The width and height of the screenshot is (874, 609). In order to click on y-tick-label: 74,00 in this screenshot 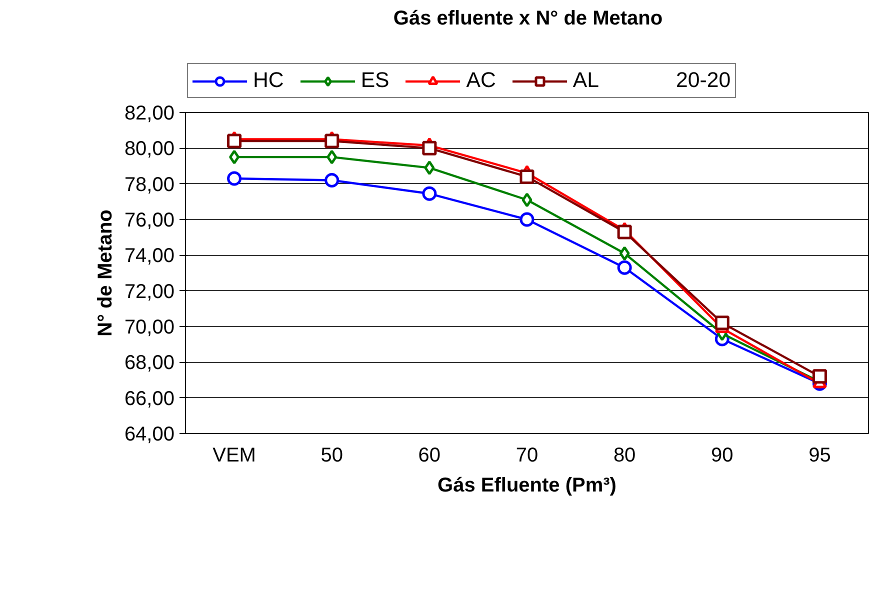, I will do `click(149, 256)`.